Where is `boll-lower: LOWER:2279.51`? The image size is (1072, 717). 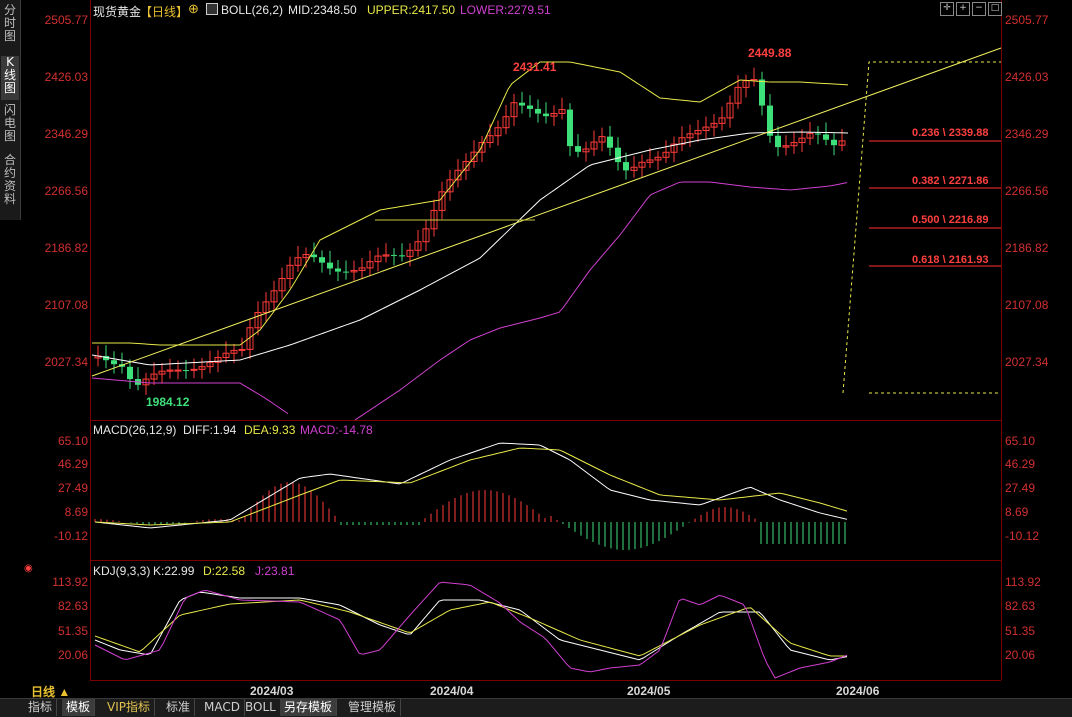 boll-lower: LOWER:2279.51 is located at coordinates (505, 10).